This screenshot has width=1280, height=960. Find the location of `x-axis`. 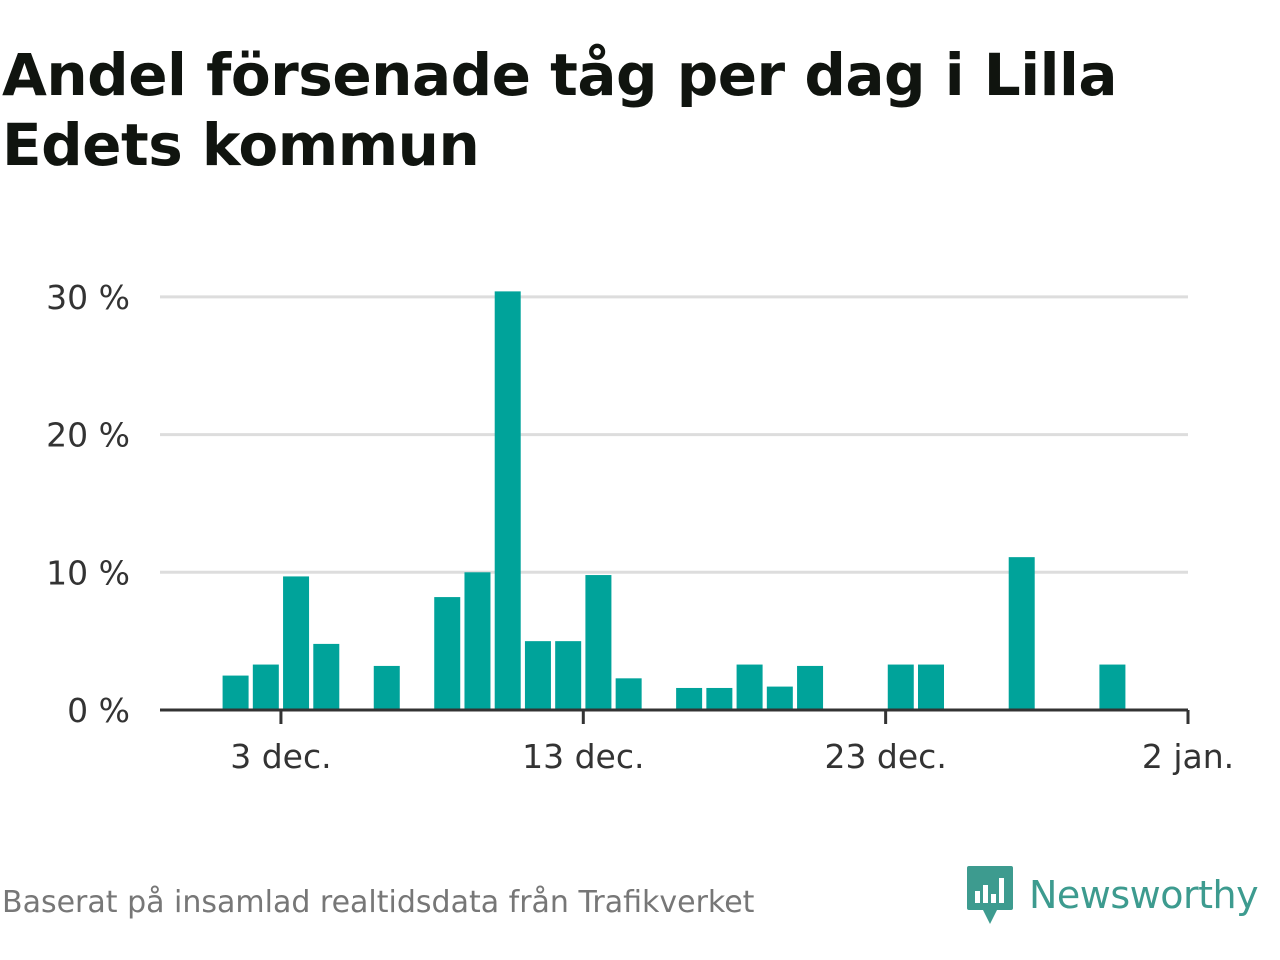

x-axis is located at coordinates (675, 716).